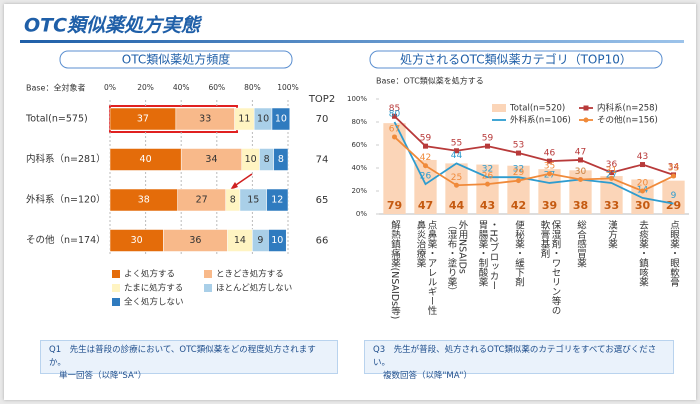  I want to click on left-chart-title: OTC類似薬処方頻度, so click(176, 59).